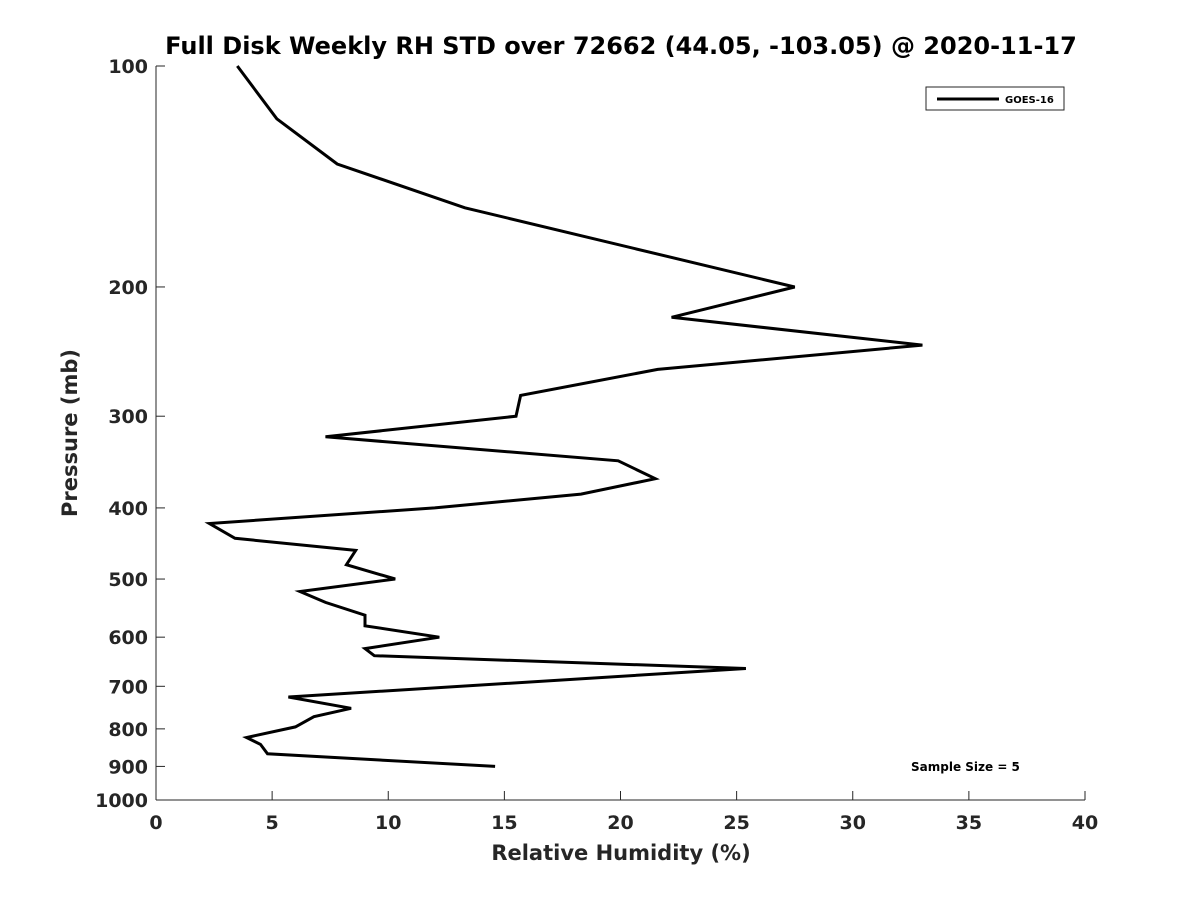 This screenshot has height=900, width=1200. I want to click on x-tick-label: 10, so click(388, 823).